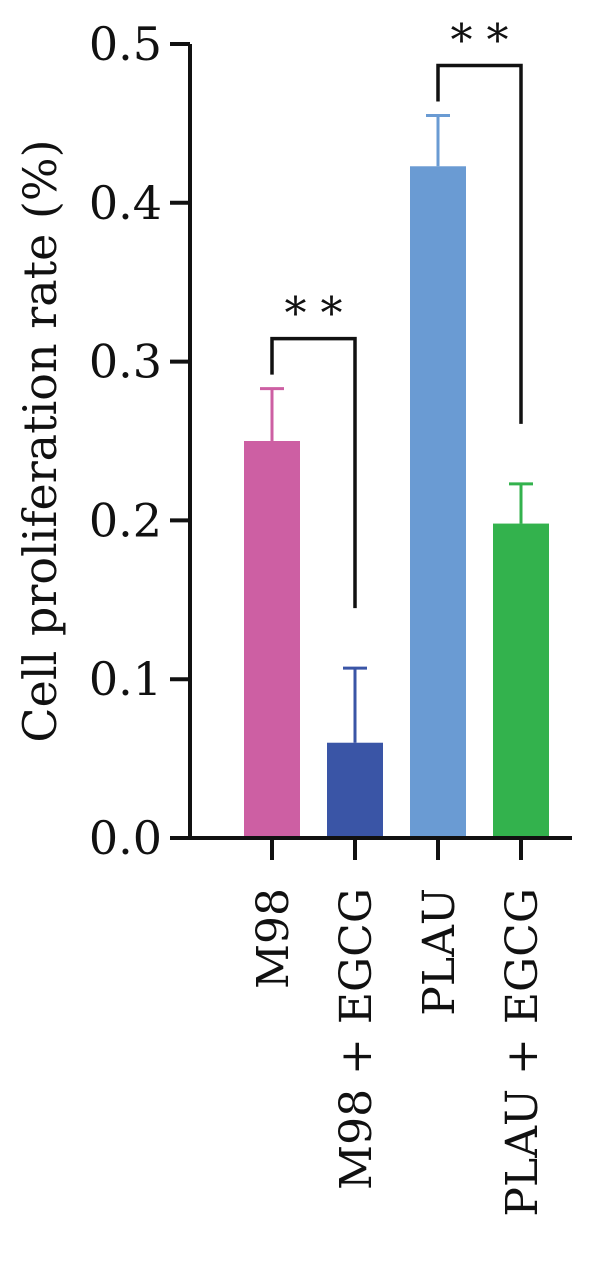 The image size is (600, 1268). I want to click on significance-label-2: * *, so click(480, 40).